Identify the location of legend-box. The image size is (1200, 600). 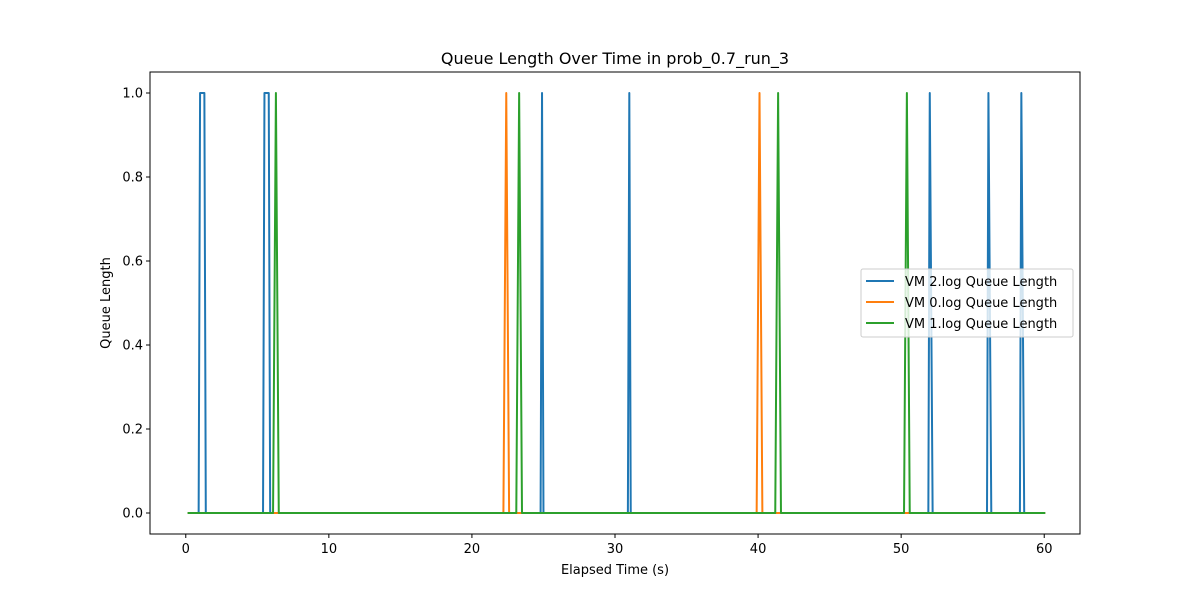
(967, 303).